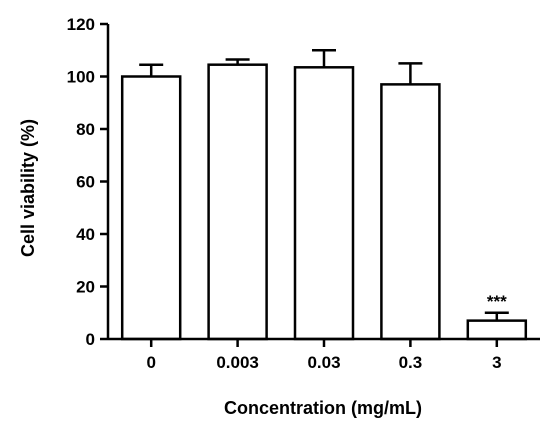 The width and height of the screenshot is (550, 430). Describe the element at coordinates (85, 129) in the screenshot. I see `y-tick-label: 80` at that location.